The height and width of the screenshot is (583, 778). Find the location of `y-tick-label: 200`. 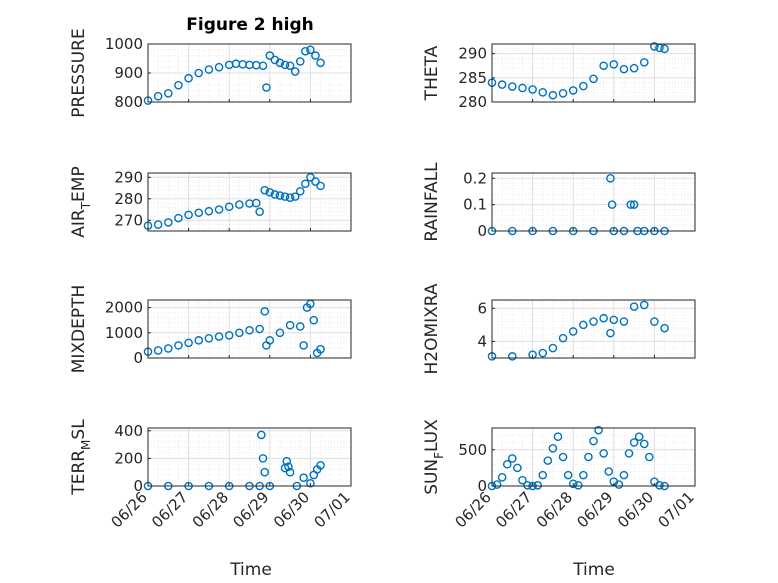

y-tick-label: 200 is located at coordinates (128, 458).